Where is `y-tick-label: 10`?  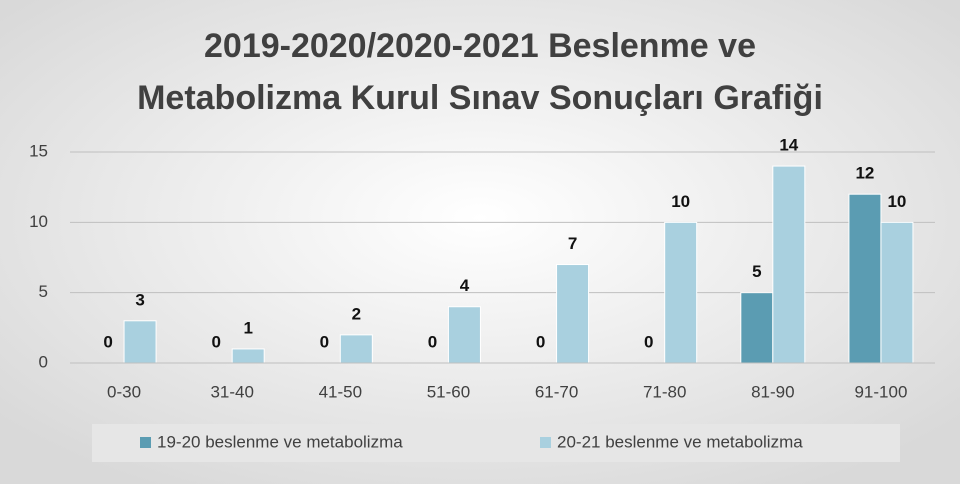
y-tick-label: 10 is located at coordinates (38, 221).